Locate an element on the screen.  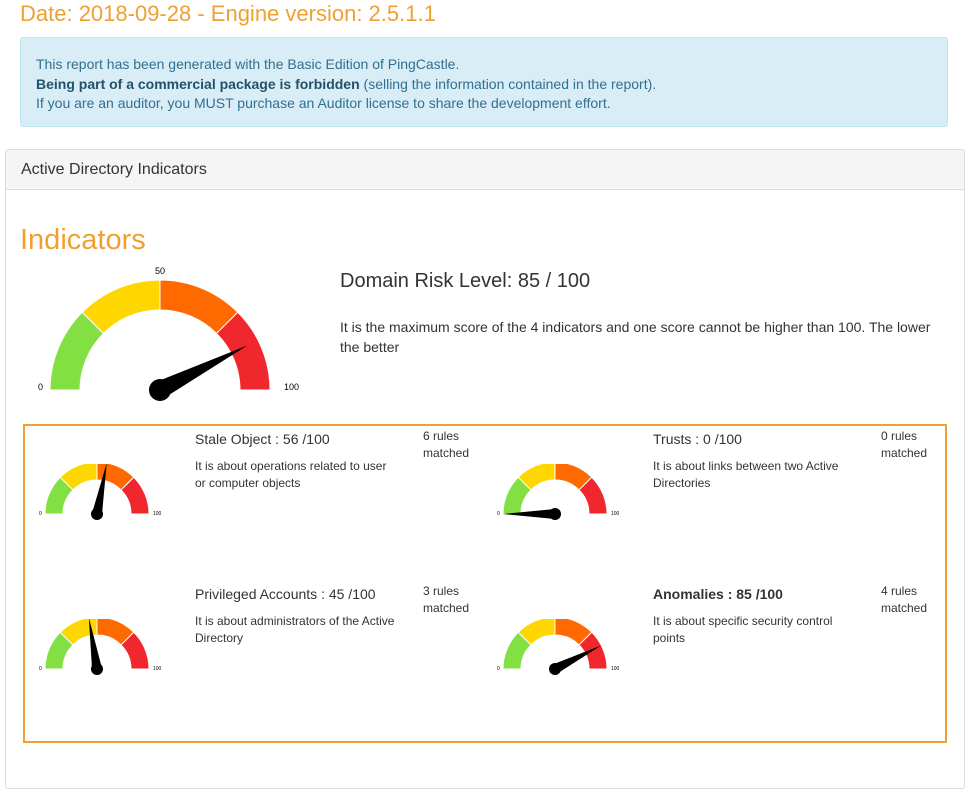
indicator-title: Privileged Accounts : 45 /100 is located at coordinates (285, 594).